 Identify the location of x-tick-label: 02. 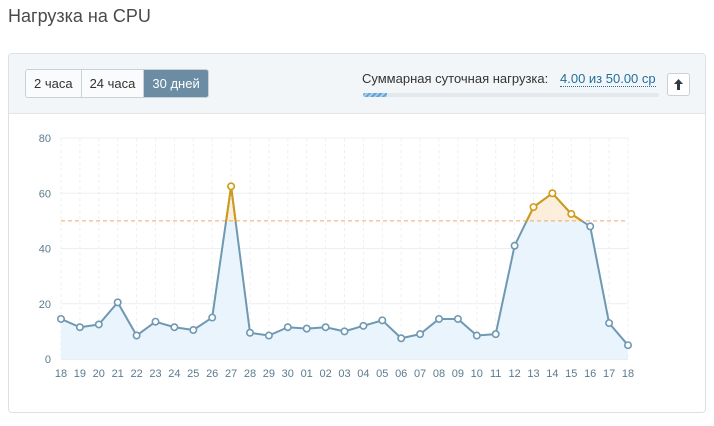
(325, 374).